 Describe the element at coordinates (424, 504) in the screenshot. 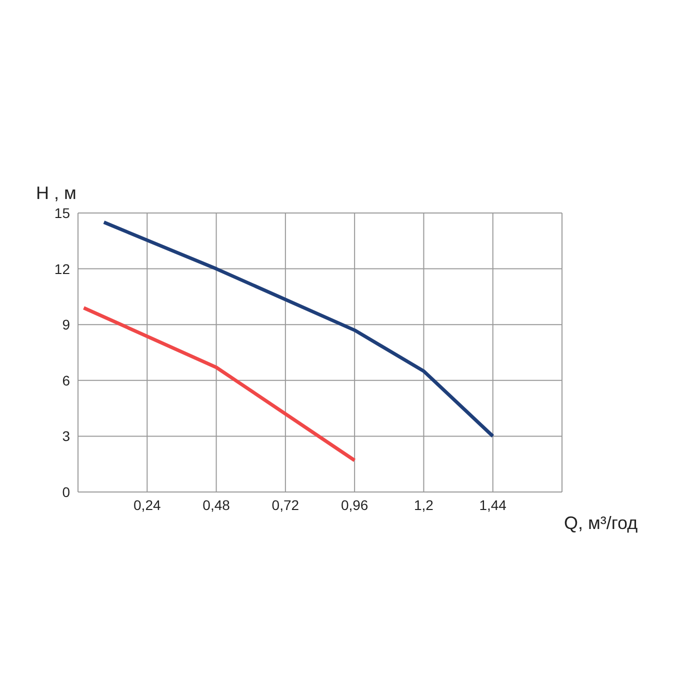

I see `x-tick-label: 1,2` at that location.